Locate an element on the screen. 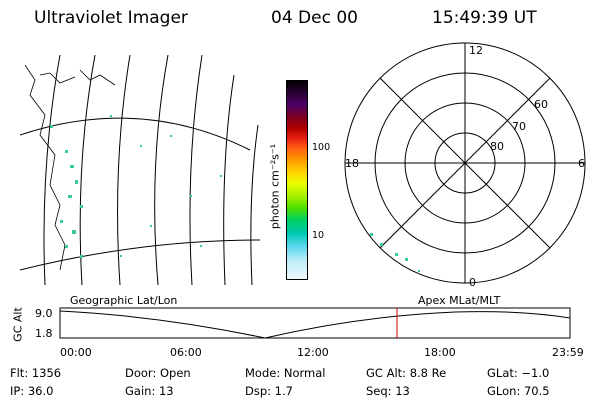 The image size is (600, 400). status-gain: Gain: 13 is located at coordinates (149, 391).